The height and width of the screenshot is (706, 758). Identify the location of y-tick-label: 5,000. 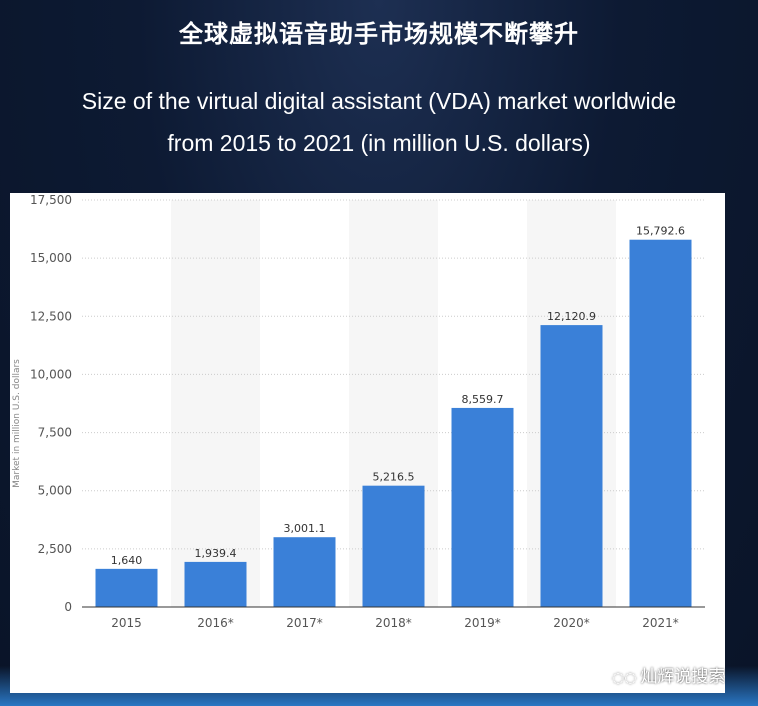
(55, 491).